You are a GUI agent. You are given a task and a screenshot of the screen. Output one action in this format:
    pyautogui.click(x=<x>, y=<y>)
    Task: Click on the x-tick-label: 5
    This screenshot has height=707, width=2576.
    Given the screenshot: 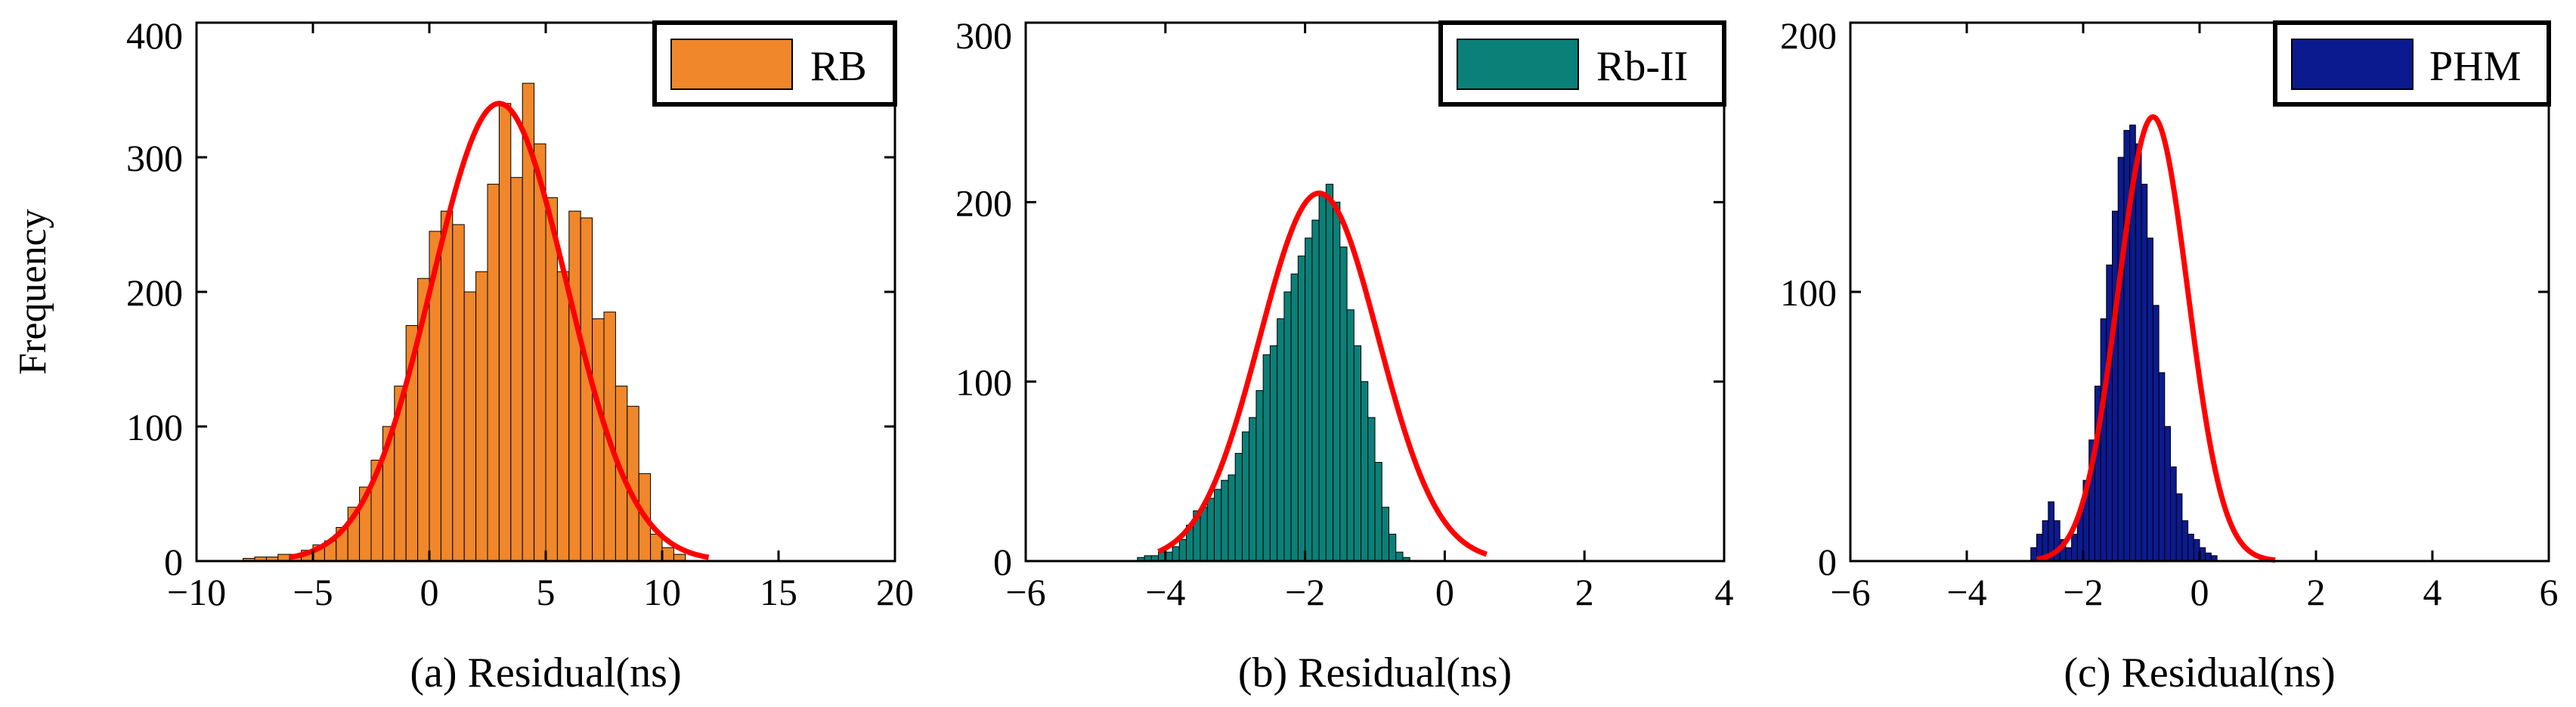 What is the action you would take?
    pyautogui.click(x=546, y=592)
    